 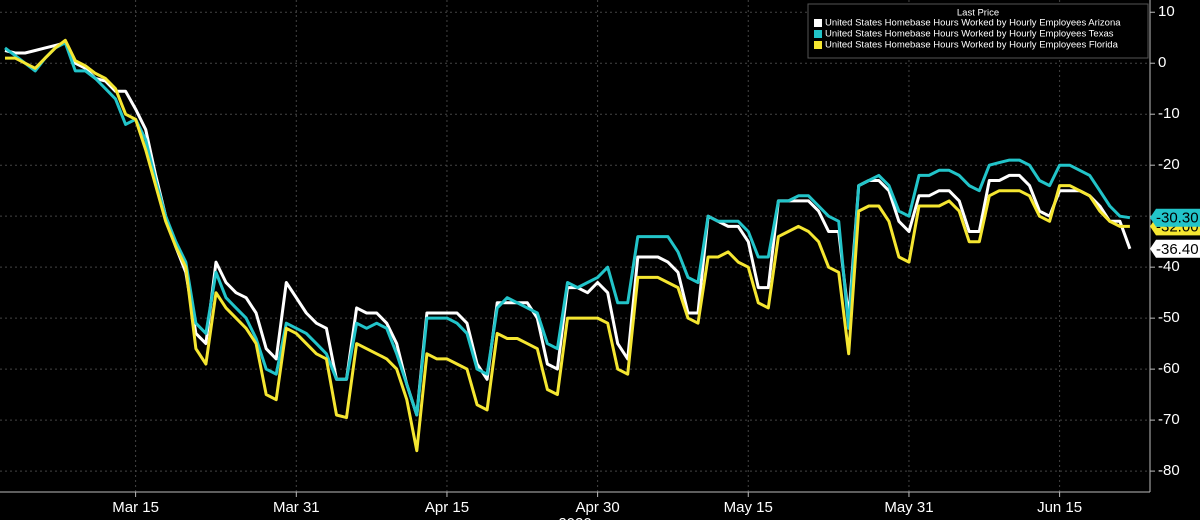 I want to click on x-tick-label: Apr 15, so click(x=447, y=507).